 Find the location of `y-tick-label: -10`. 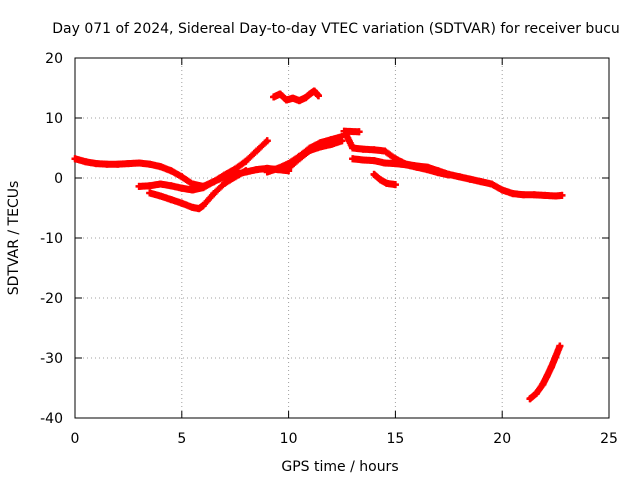

y-tick-label: -10 is located at coordinates (51, 239).